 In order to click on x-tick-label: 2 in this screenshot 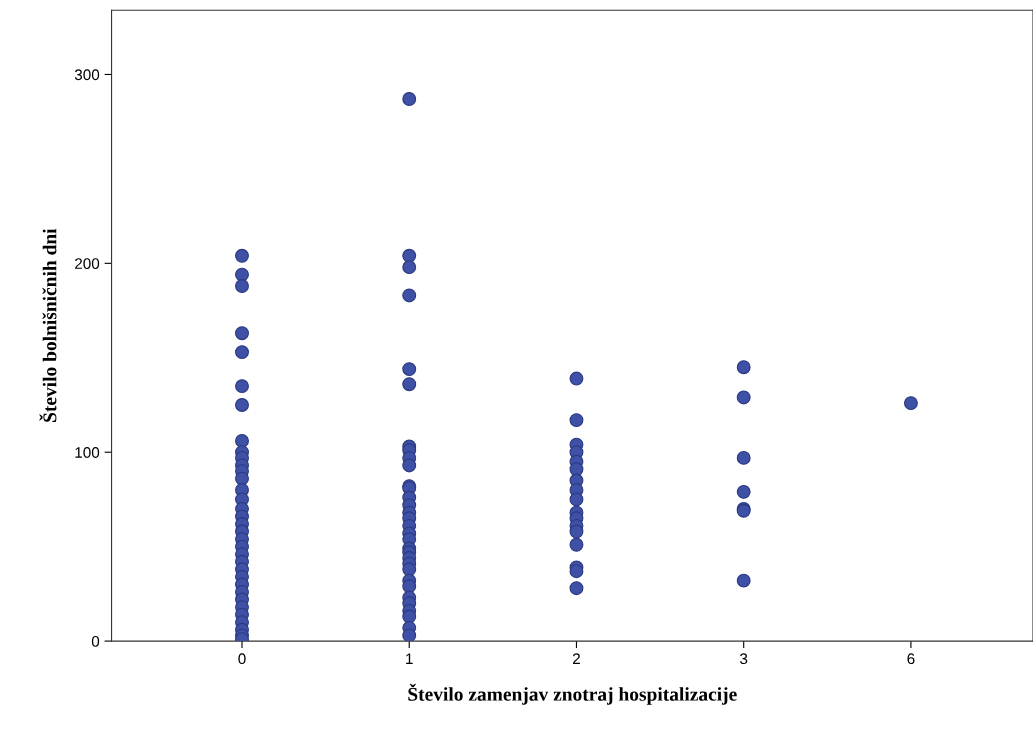, I will do `click(576, 658)`.